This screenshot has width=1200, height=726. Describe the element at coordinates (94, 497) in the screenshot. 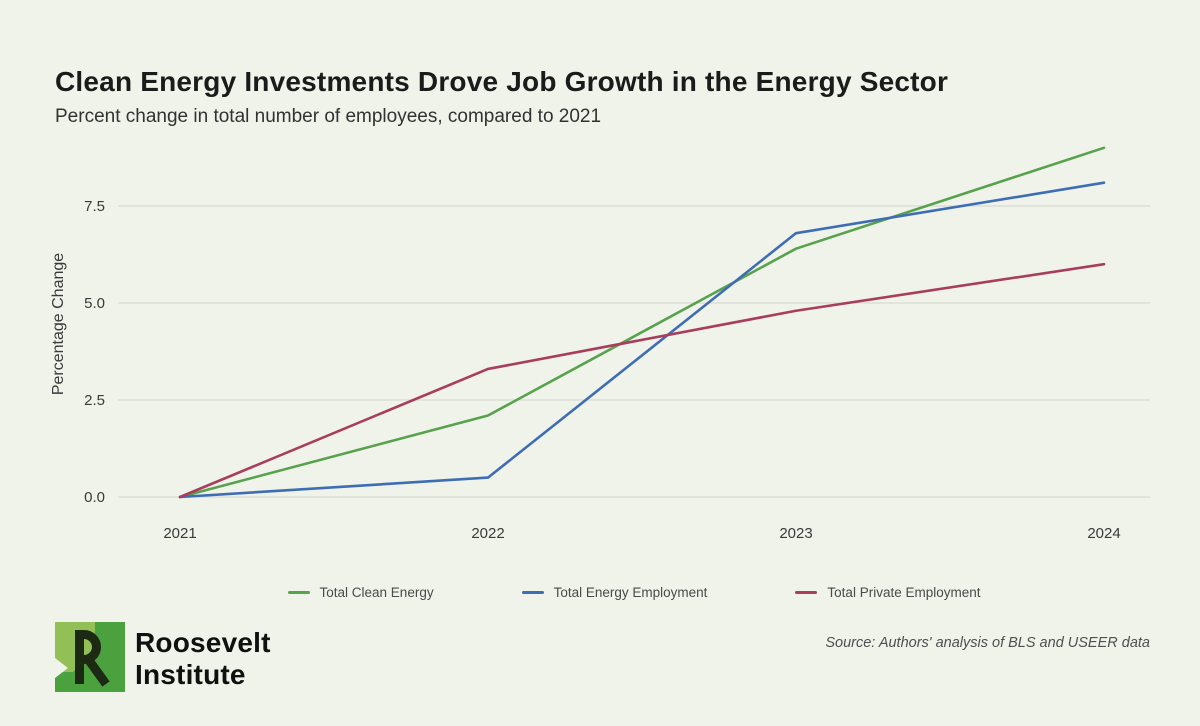

I see `y-tick-label: 0.0` at that location.